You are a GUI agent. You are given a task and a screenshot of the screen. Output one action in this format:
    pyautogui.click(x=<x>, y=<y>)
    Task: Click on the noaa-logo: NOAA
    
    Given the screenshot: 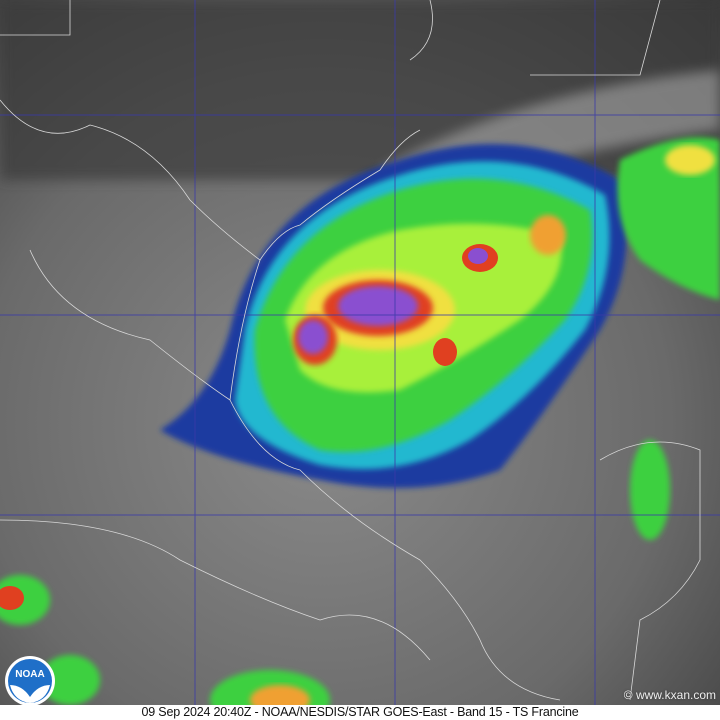 What is the action you would take?
    pyautogui.click(x=30, y=681)
    